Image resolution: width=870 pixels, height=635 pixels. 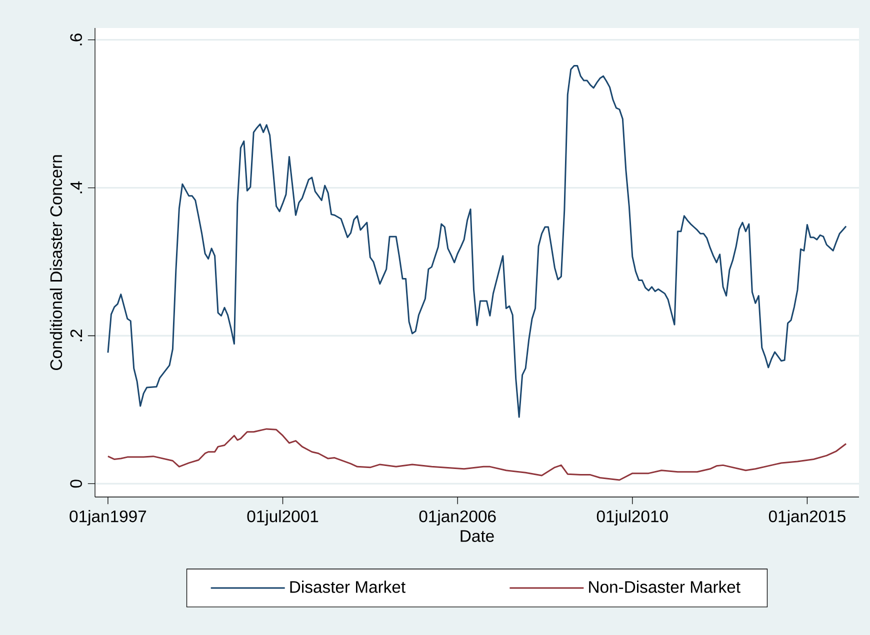 What do you see at coordinates (108, 518) in the screenshot?
I see `x-tick-label: 01jan1997` at bounding box center [108, 518].